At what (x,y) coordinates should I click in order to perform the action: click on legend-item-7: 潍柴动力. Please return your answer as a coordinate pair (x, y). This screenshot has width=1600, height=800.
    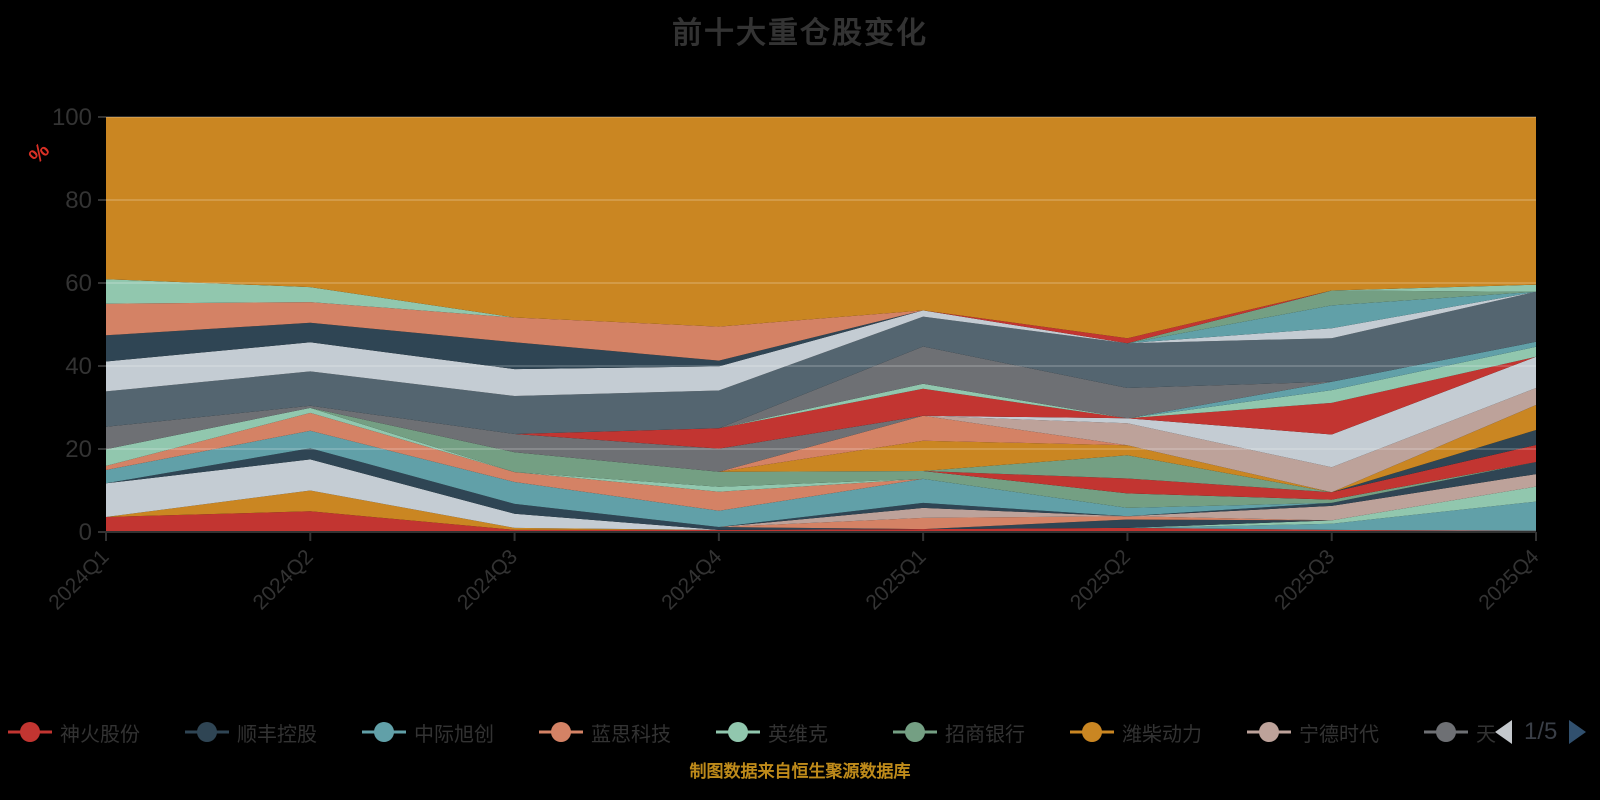
    Looking at the image, I should click on (1136, 732).